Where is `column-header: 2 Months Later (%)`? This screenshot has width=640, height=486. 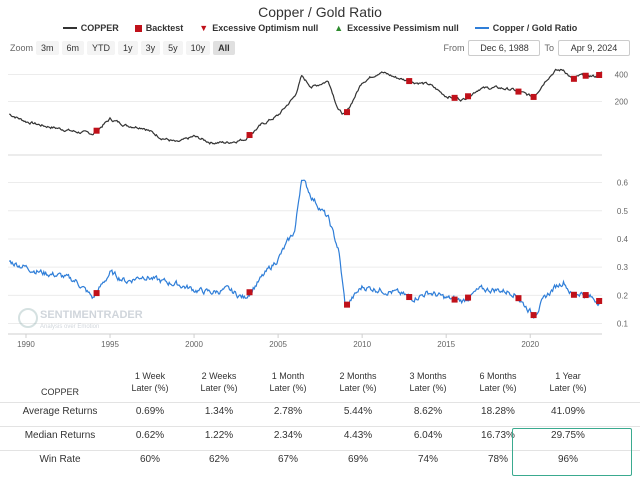 column-header: 2 Months Later (%) is located at coordinates (358, 382).